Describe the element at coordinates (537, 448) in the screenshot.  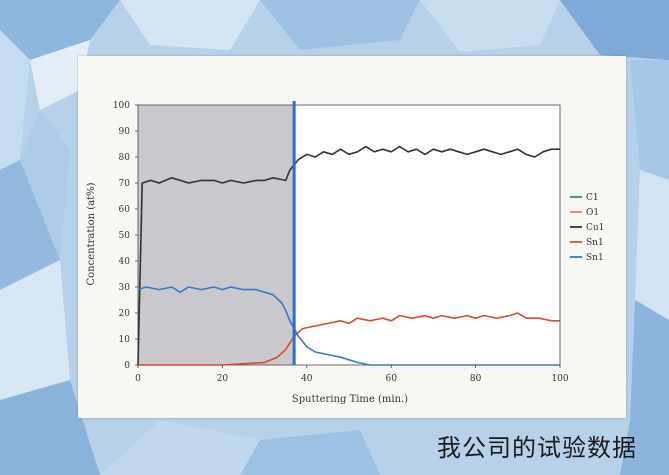
I see `caption-text: 我公司的试验数据` at that location.